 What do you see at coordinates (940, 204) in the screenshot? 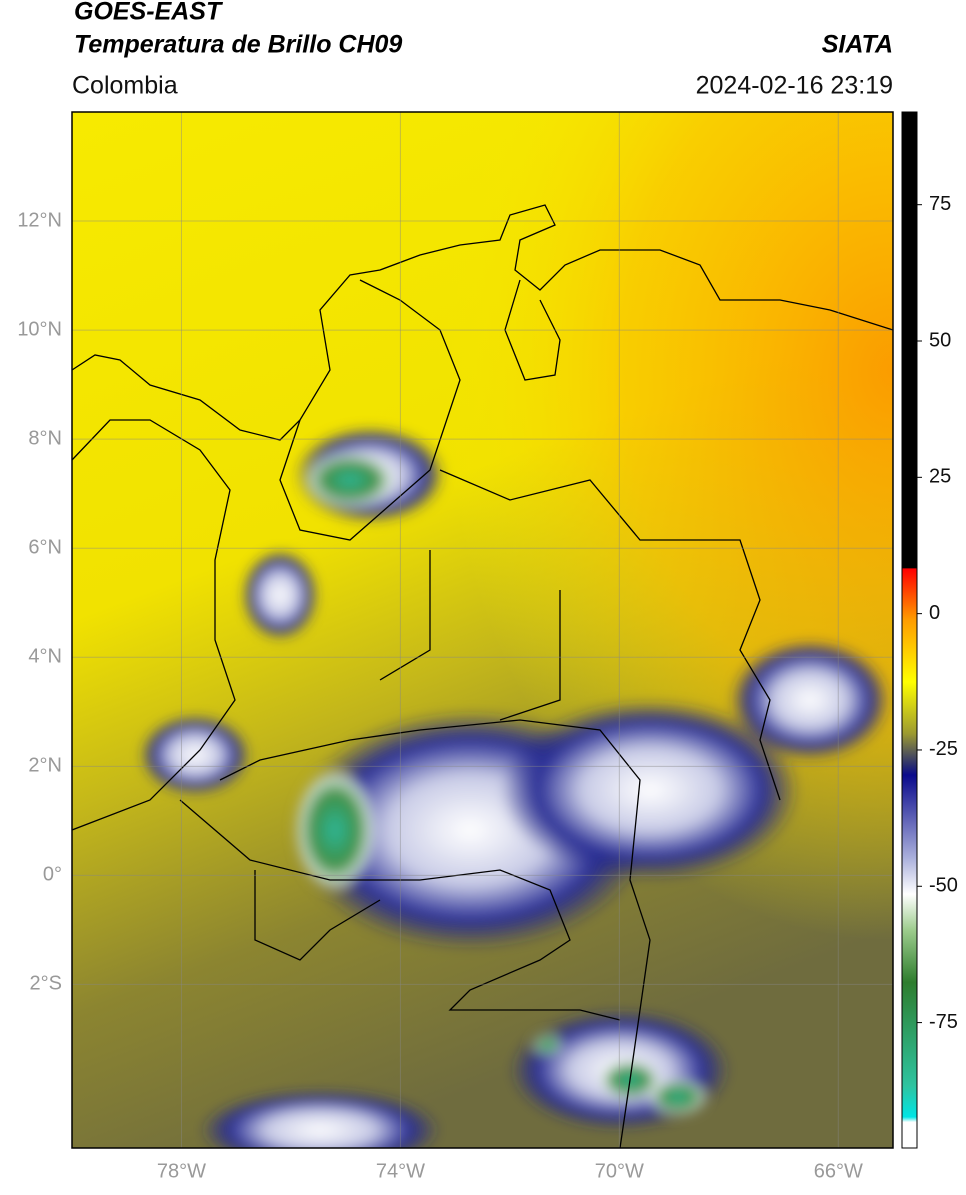
I see `colorbar-tick-label: 75` at bounding box center [940, 204].